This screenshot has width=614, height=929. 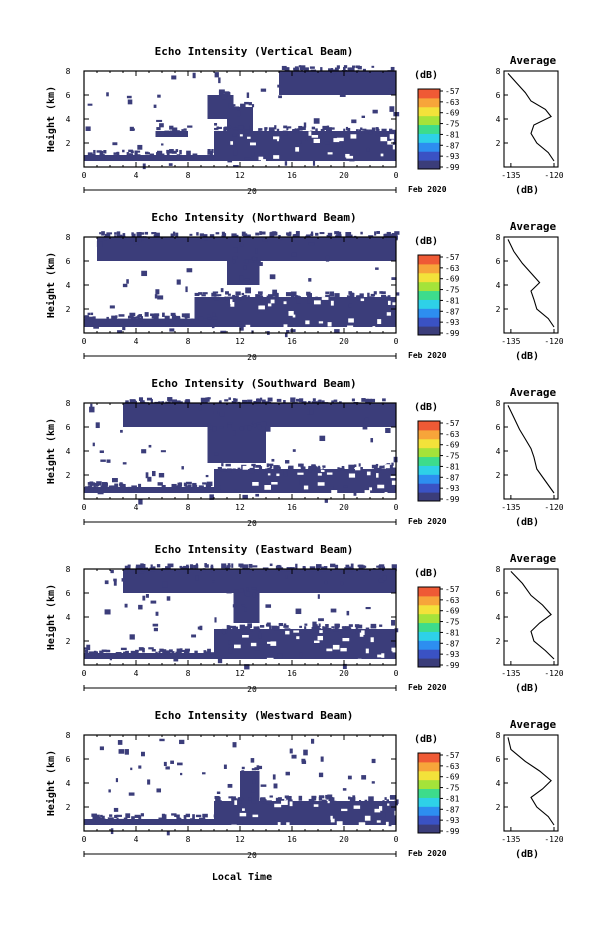 What do you see at coordinates (252, 855) in the screenshot?
I see `day-label: 20` at bounding box center [252, 855].